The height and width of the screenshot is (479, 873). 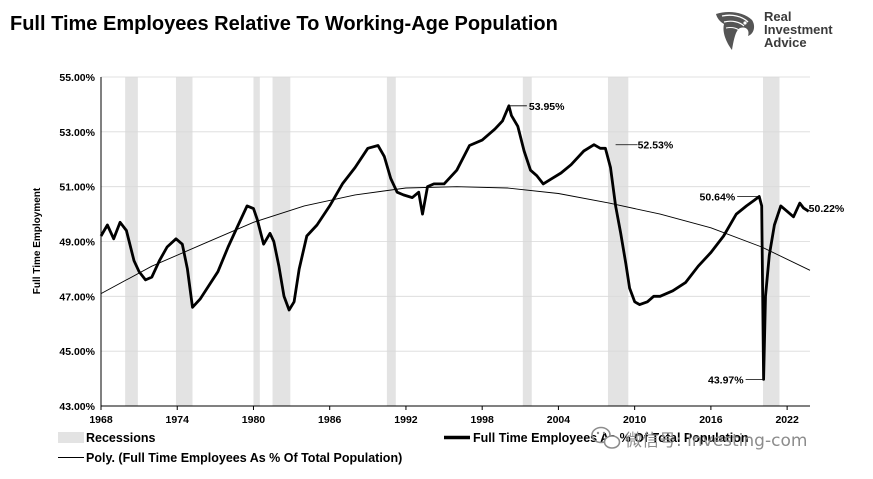 What do you see at coordinates (735, 31) in the screenshot?
I see `eagle-head-icon` at bounding box center [735, 31].